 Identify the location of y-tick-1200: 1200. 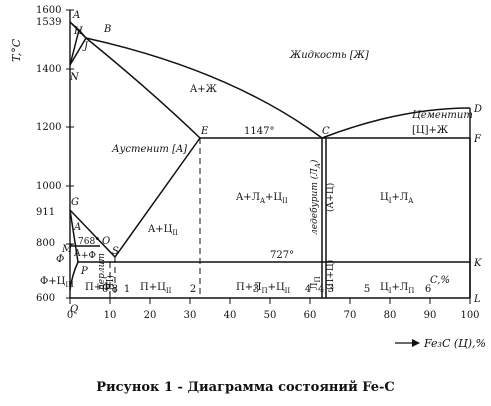
(48, 127).